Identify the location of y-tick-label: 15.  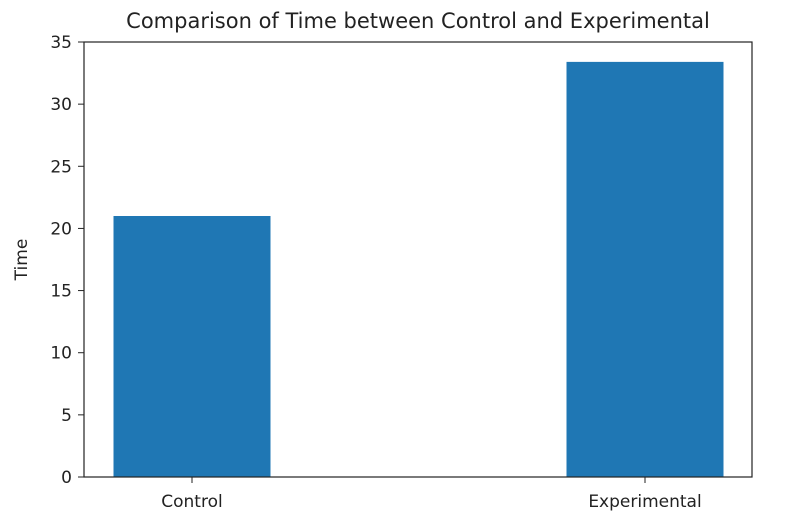
(61, 292).